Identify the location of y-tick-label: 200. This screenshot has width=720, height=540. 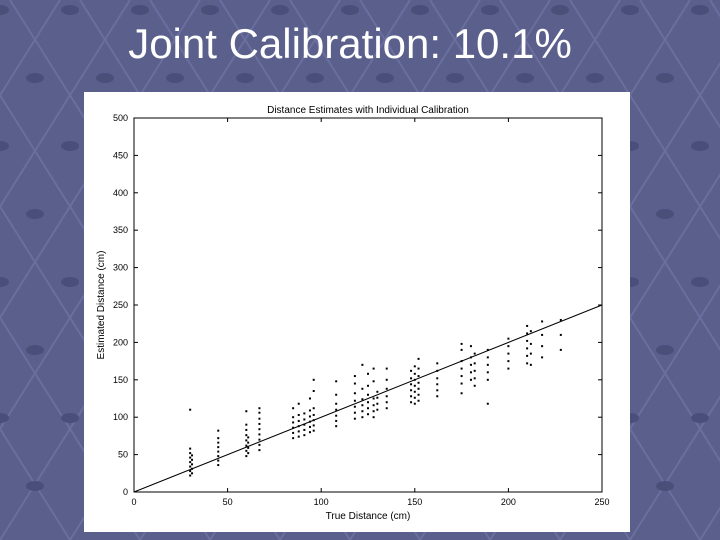
(120, 342).